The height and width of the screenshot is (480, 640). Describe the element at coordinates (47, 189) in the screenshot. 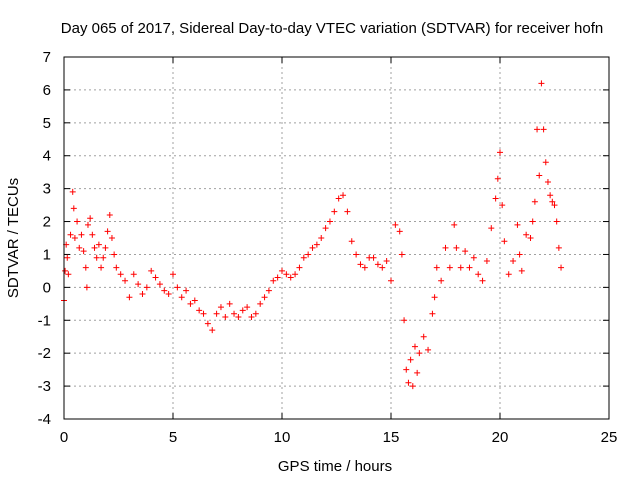

I see `y-tick-label: 3` at that location.